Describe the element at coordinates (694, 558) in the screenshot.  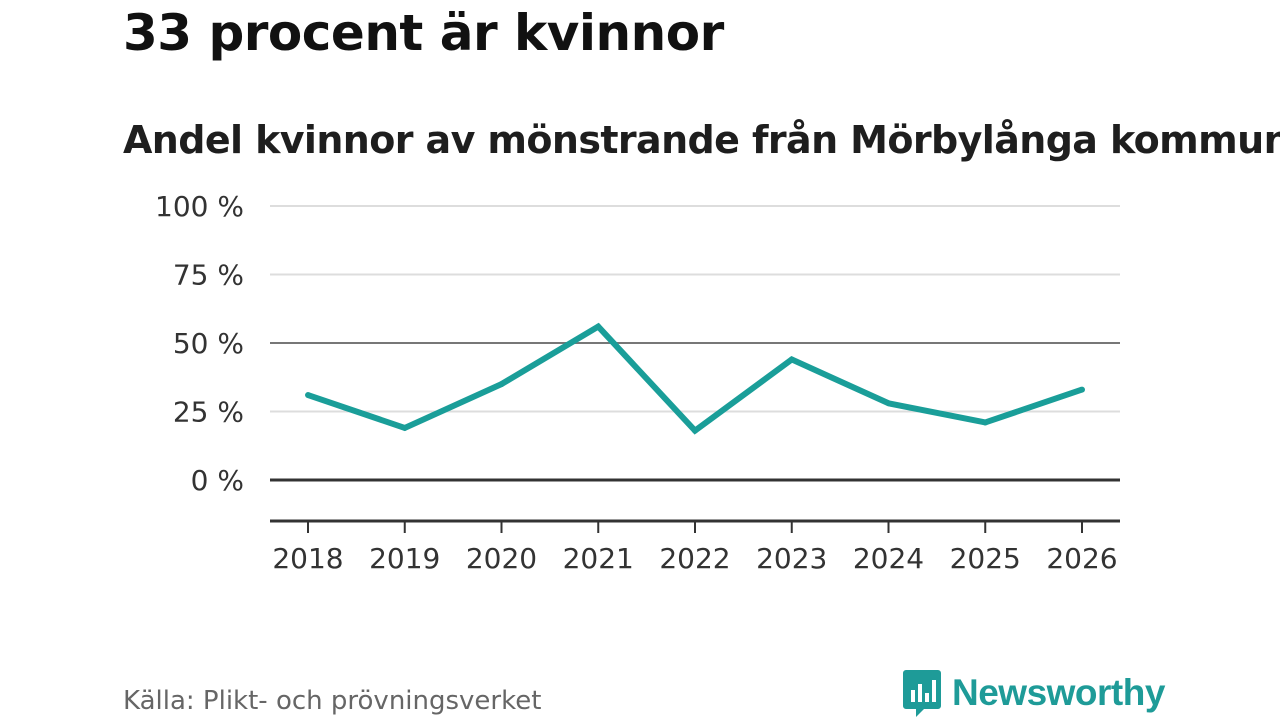
I see `x-tick-label: 2022` at that location.